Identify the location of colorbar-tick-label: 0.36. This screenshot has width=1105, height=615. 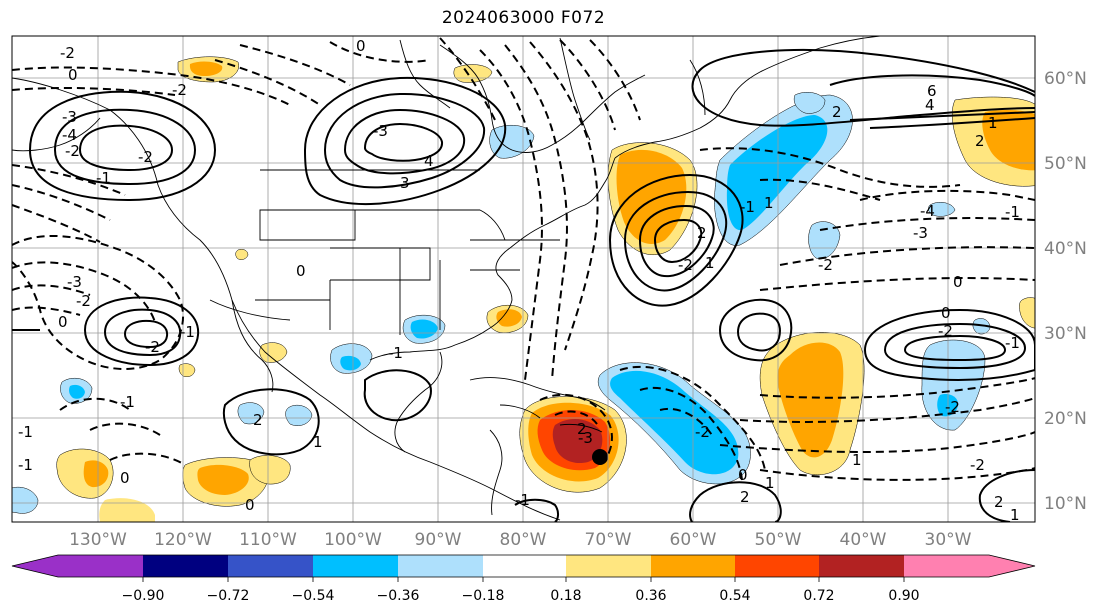
(650, 596).